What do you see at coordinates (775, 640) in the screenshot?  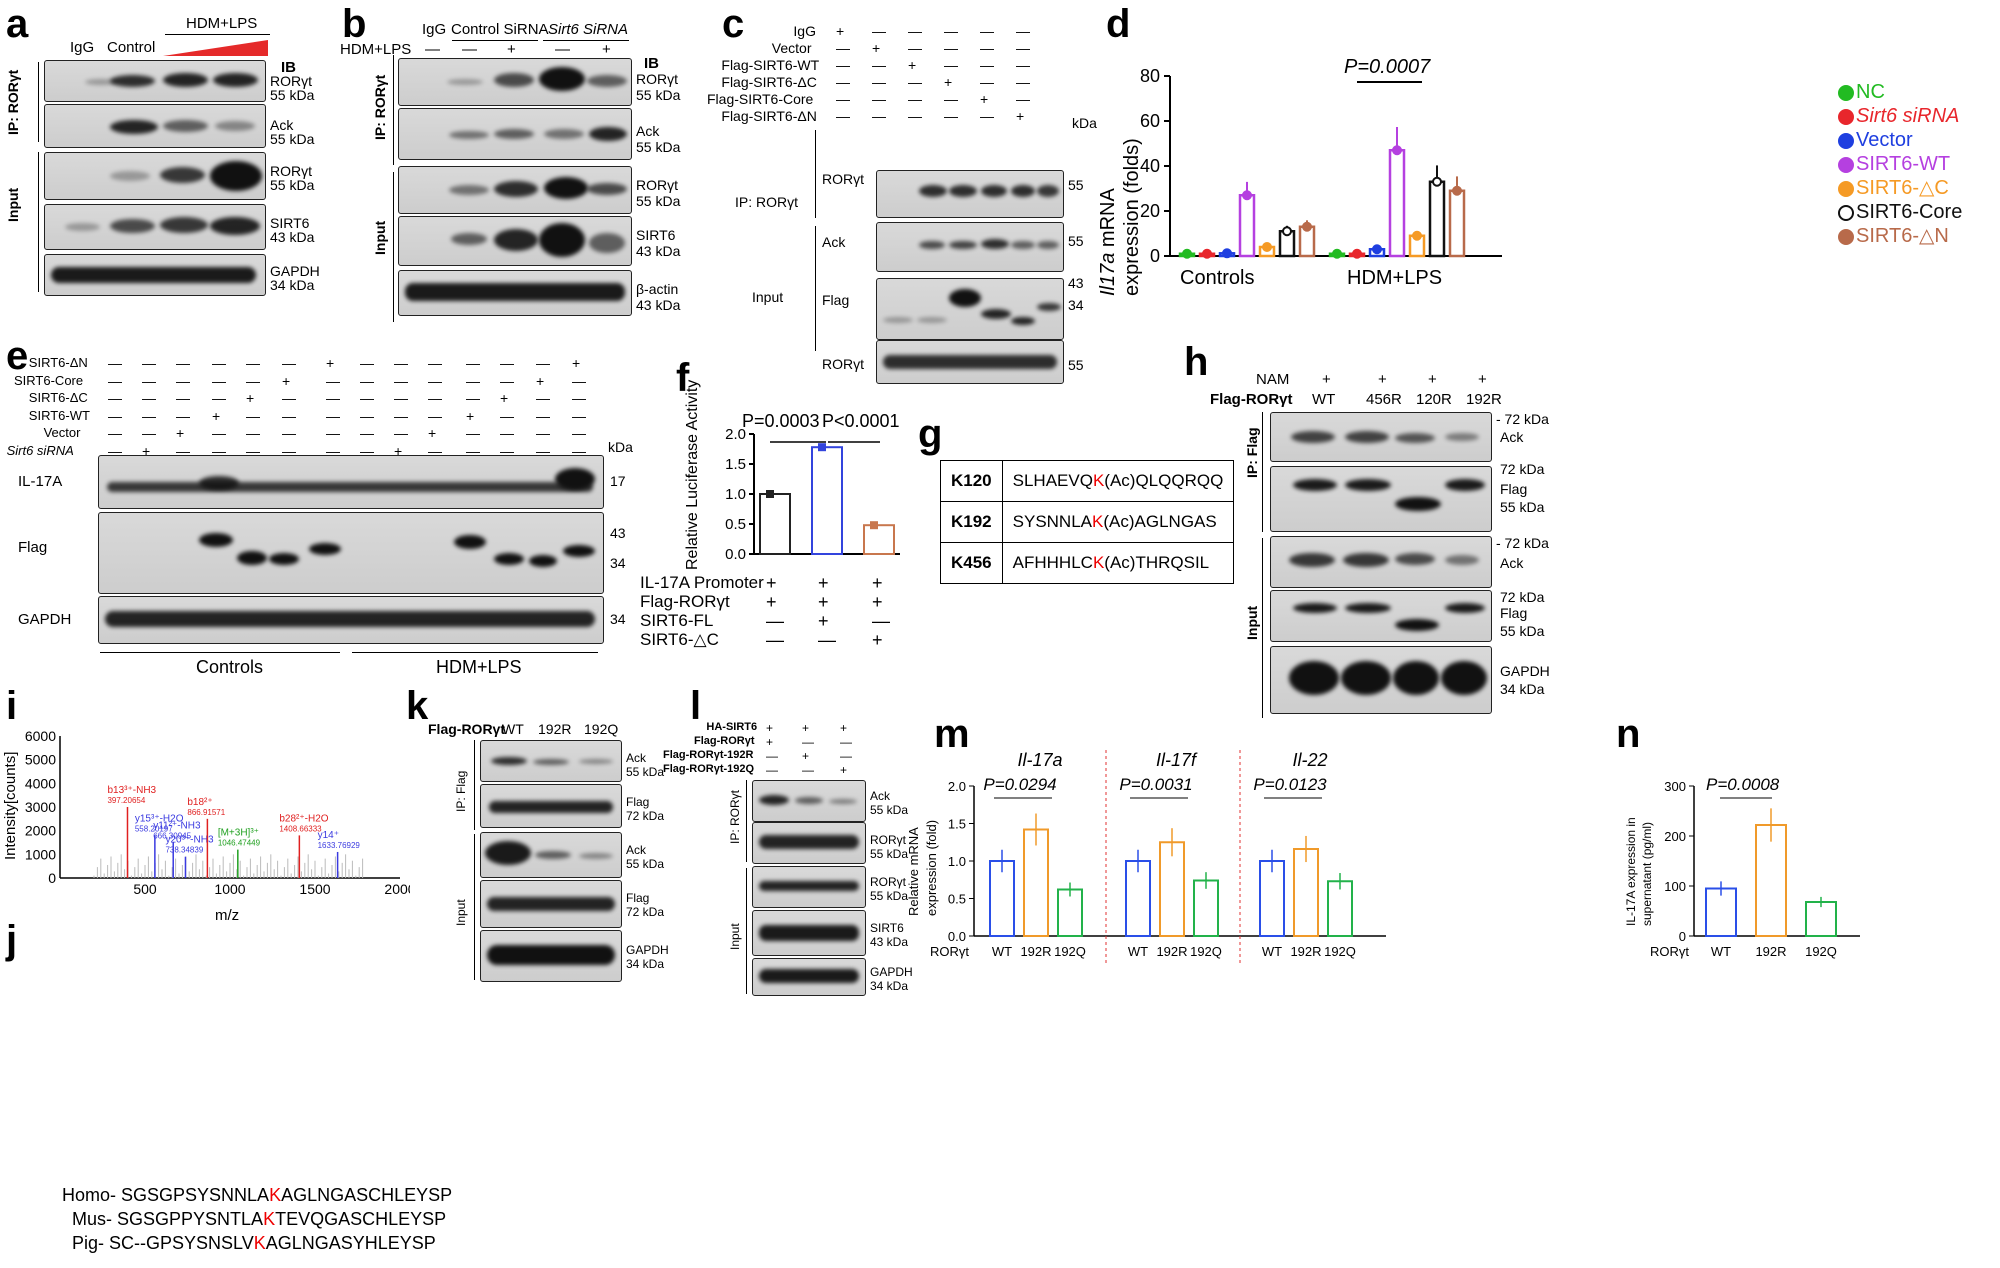 I see `f-sign: —` at bounding box center [775, 640].